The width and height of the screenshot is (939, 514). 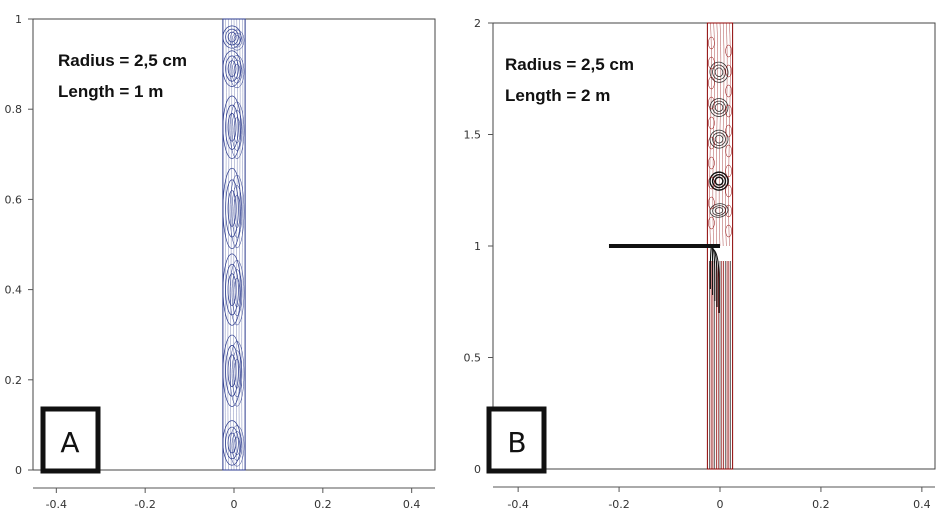 What do you see at coordinates (569, 64) in the screenshot?
I see `annotation-radius-b: Radius = 2,5 cm` at bounding box center [569, 64].